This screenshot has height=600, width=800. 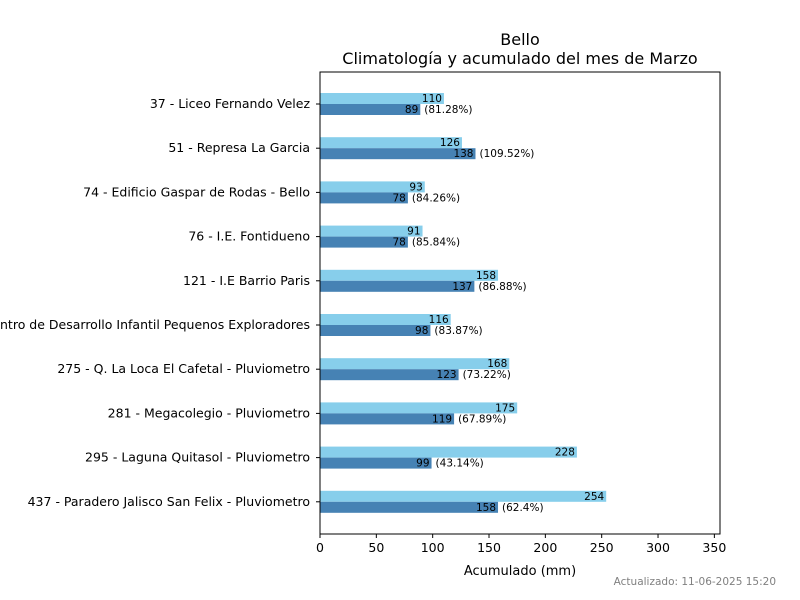 I want to click on bar-label-percent: (84.26%), so click(x=436, y=198).